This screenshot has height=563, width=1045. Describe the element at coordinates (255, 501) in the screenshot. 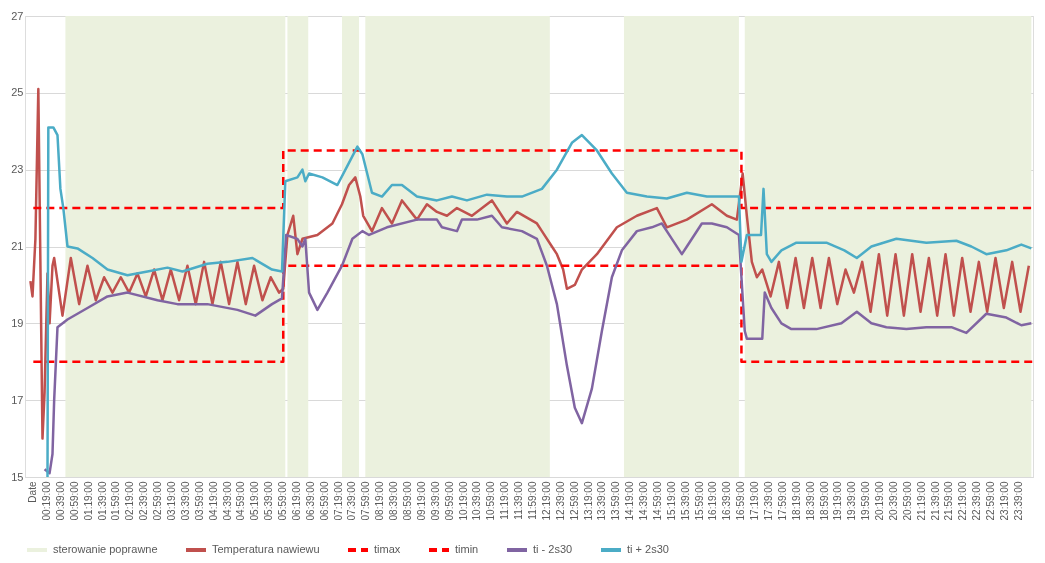

I see `x-tick-label: 05:19:00` at that location.